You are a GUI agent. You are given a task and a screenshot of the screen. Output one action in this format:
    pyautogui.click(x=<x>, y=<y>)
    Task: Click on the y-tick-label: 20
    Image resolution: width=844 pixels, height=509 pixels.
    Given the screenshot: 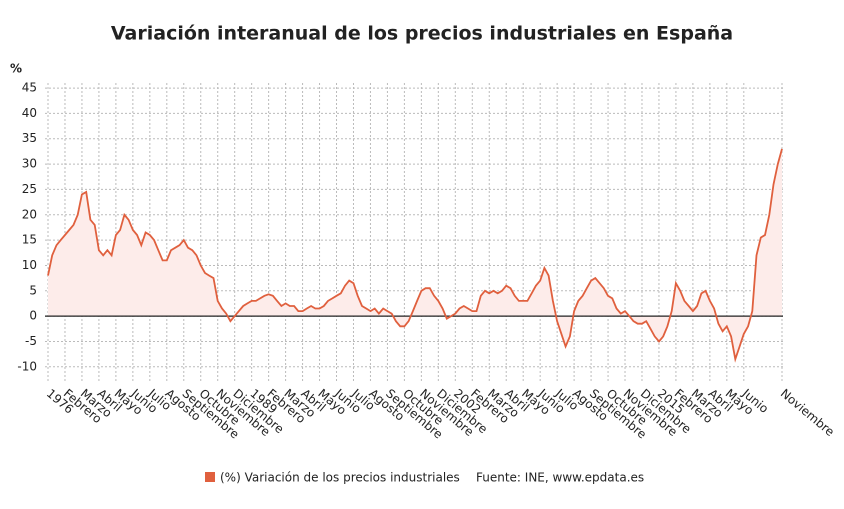 What is the action you would take?
    pyautogui.click(x=29, y=214)
    